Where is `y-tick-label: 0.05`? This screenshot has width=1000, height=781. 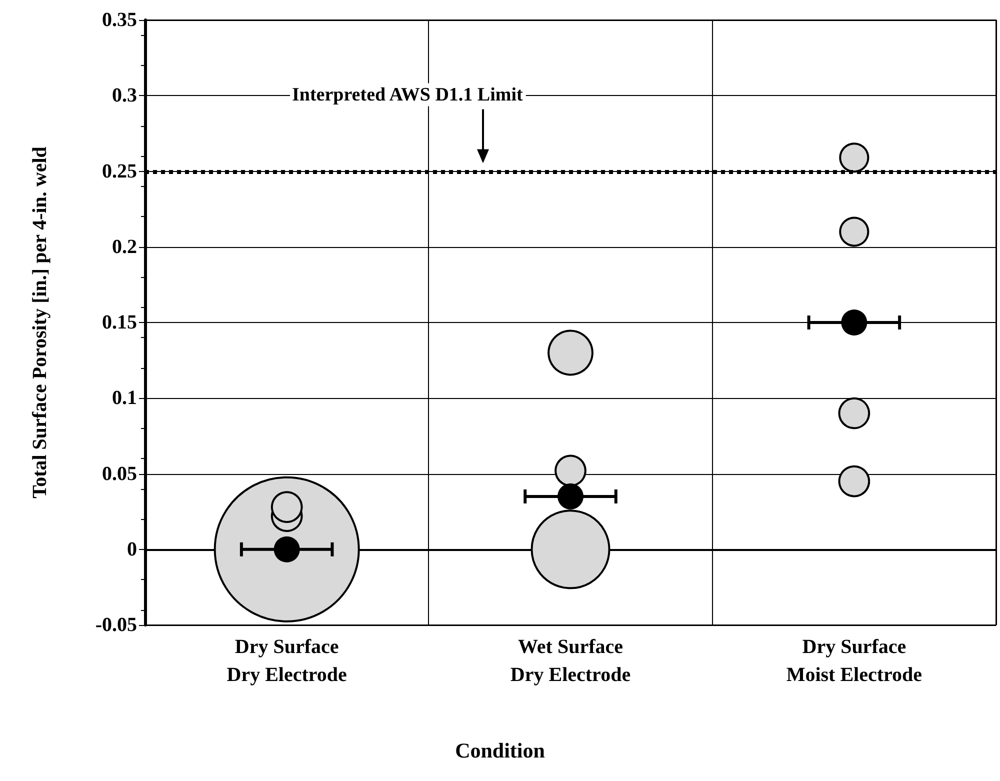 y-tick-label: 0.05 is located at coordinates (119, 473).